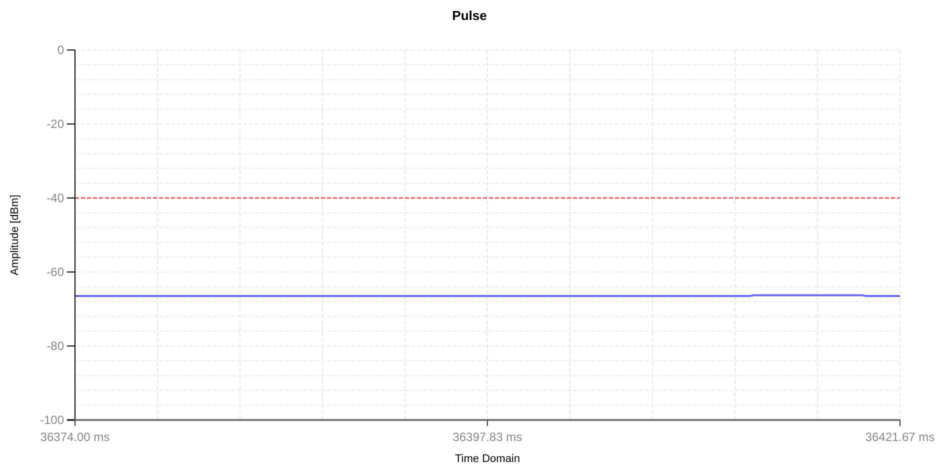  What do you see at coordinates (487, 437) in the screenshot?
I see `x-tick-label: 36397.83 ms` at bounding box center [487, 437].